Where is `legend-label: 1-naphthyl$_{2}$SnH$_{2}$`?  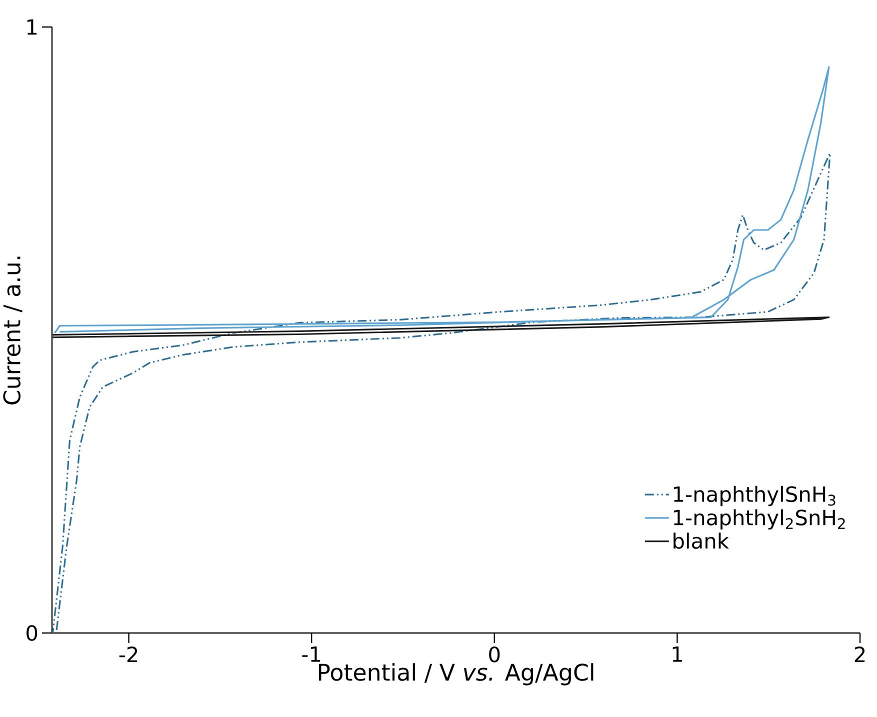 legend-label: 1-naphthyl$_{2}$SnH$_{2}$ is located at coordinates (759, 519).